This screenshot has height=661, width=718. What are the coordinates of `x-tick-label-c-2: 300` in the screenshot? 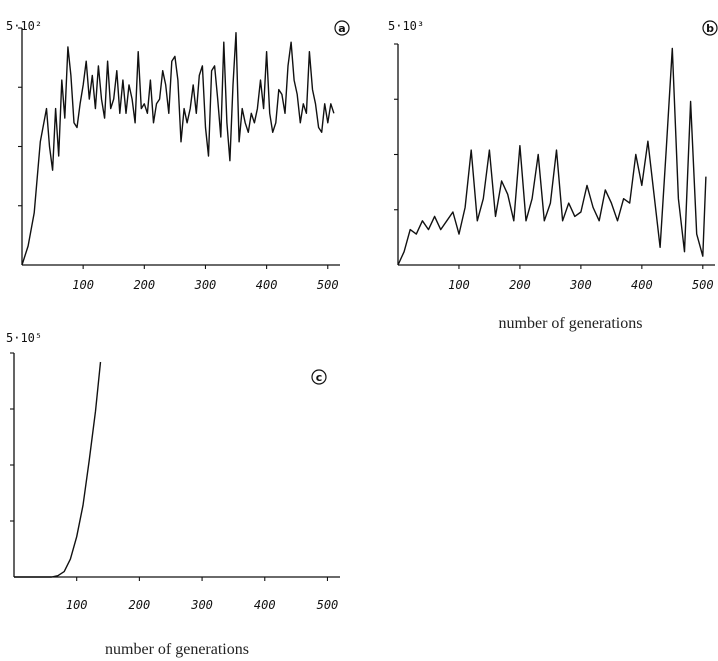 It's located at (201, 605).